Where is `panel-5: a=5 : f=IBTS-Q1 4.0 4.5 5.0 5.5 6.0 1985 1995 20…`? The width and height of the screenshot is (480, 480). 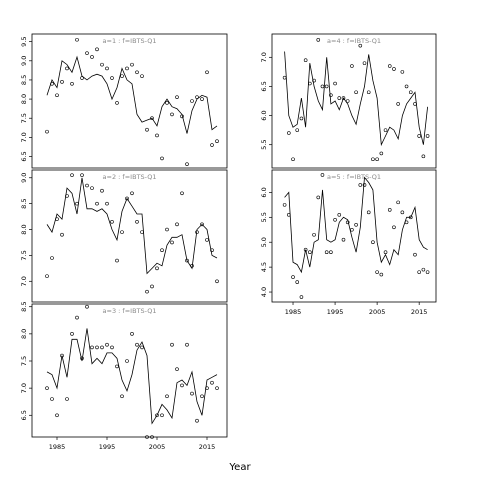 panel-5: a=5 : f=IBTS-Q1 4.0 4.5 5.0 5.5 6.0 1985 1995 20… is located at coordinates (348, 242).